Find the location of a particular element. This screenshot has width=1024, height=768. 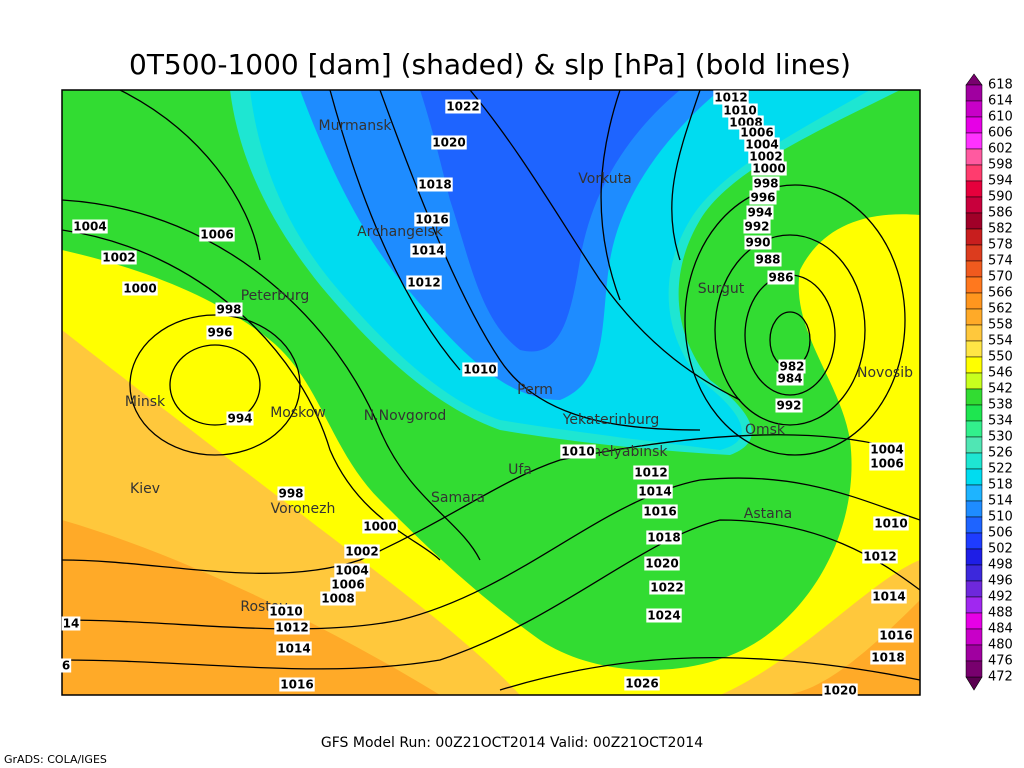

colorbar-tick-label: 558 is located at coordinates (1000, 325).